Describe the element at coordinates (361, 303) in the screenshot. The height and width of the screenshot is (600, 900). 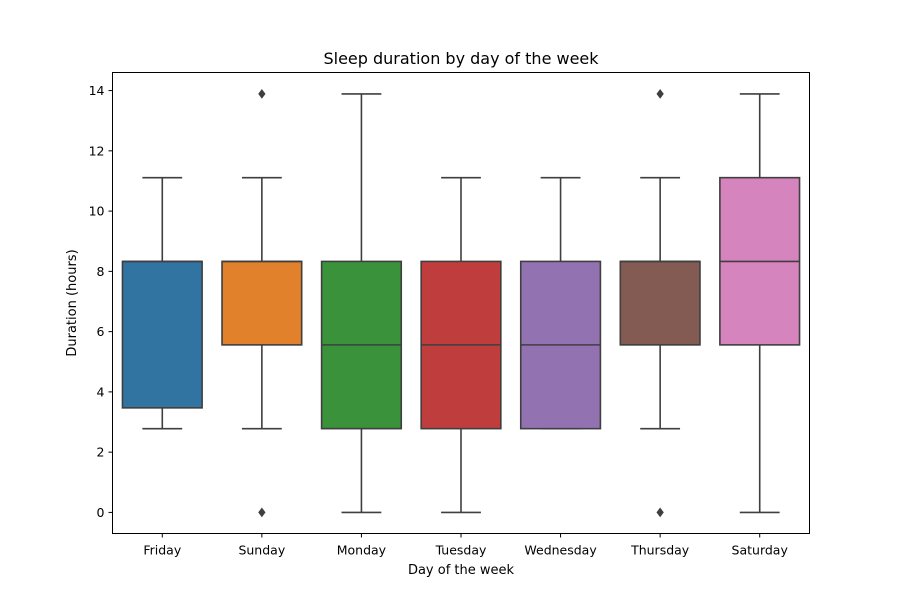
I see `box-monday` at that location.